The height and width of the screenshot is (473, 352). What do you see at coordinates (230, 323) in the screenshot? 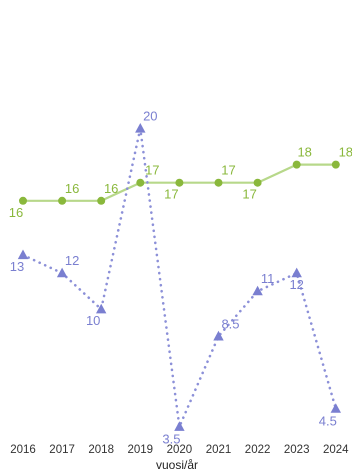
I see `series-2-data-label: 8.5` at bounding box center [230, 323].